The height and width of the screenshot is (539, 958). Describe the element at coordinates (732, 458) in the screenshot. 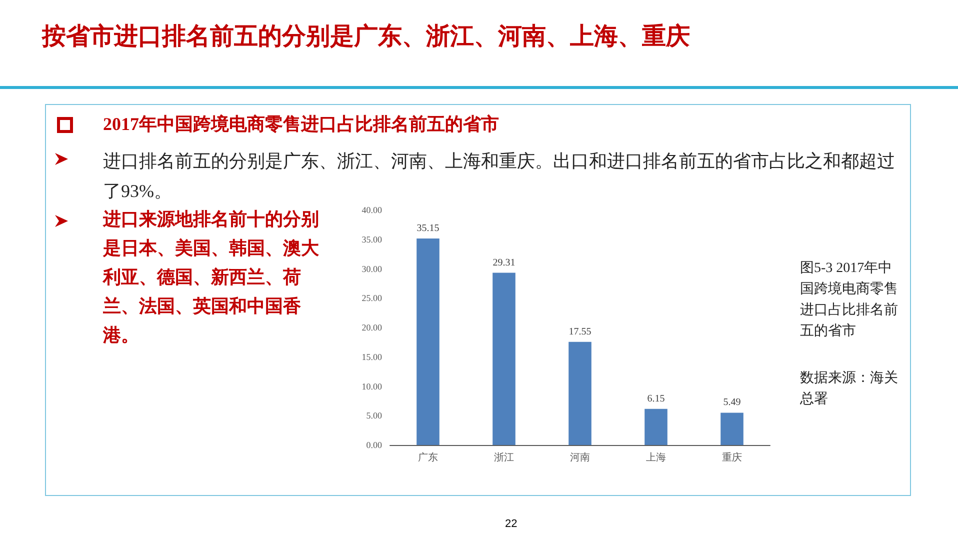

I see `x-tick-label: 重庆` at that location.